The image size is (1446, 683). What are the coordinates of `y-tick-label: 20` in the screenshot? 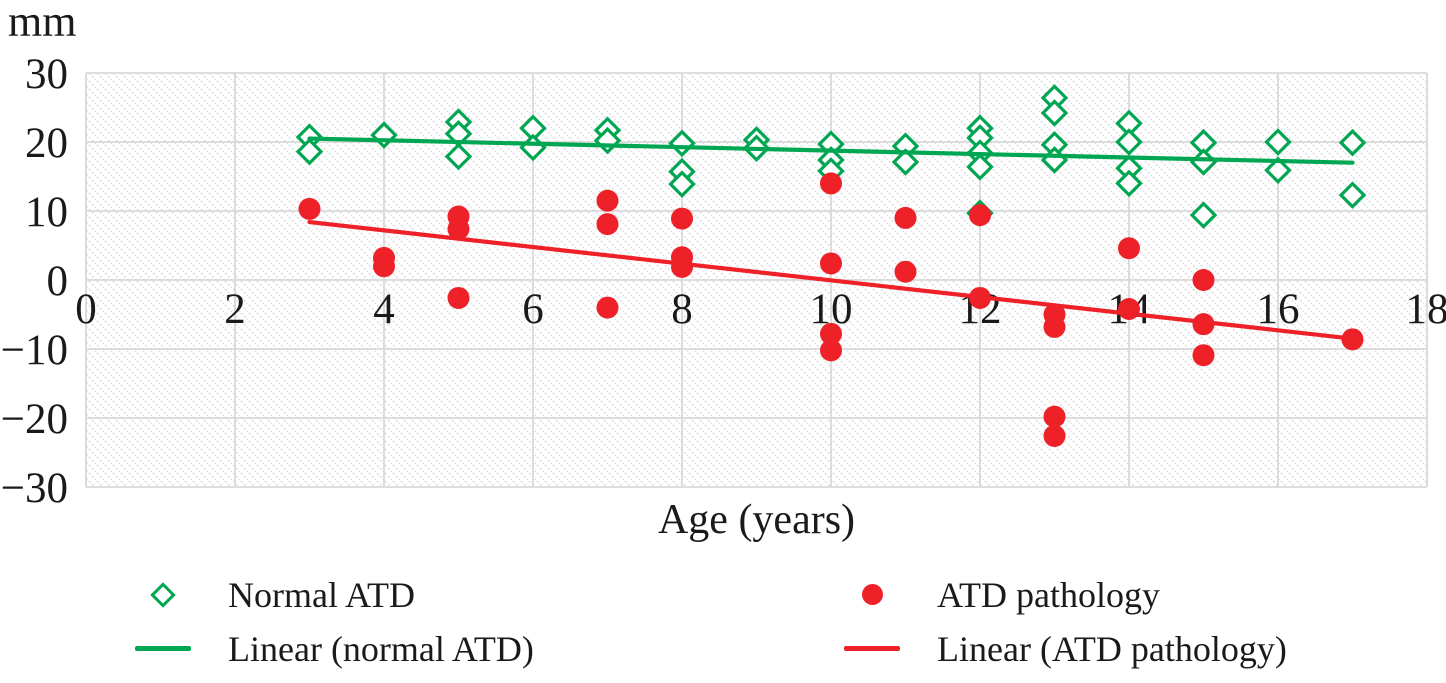 It's located at (46, 143).